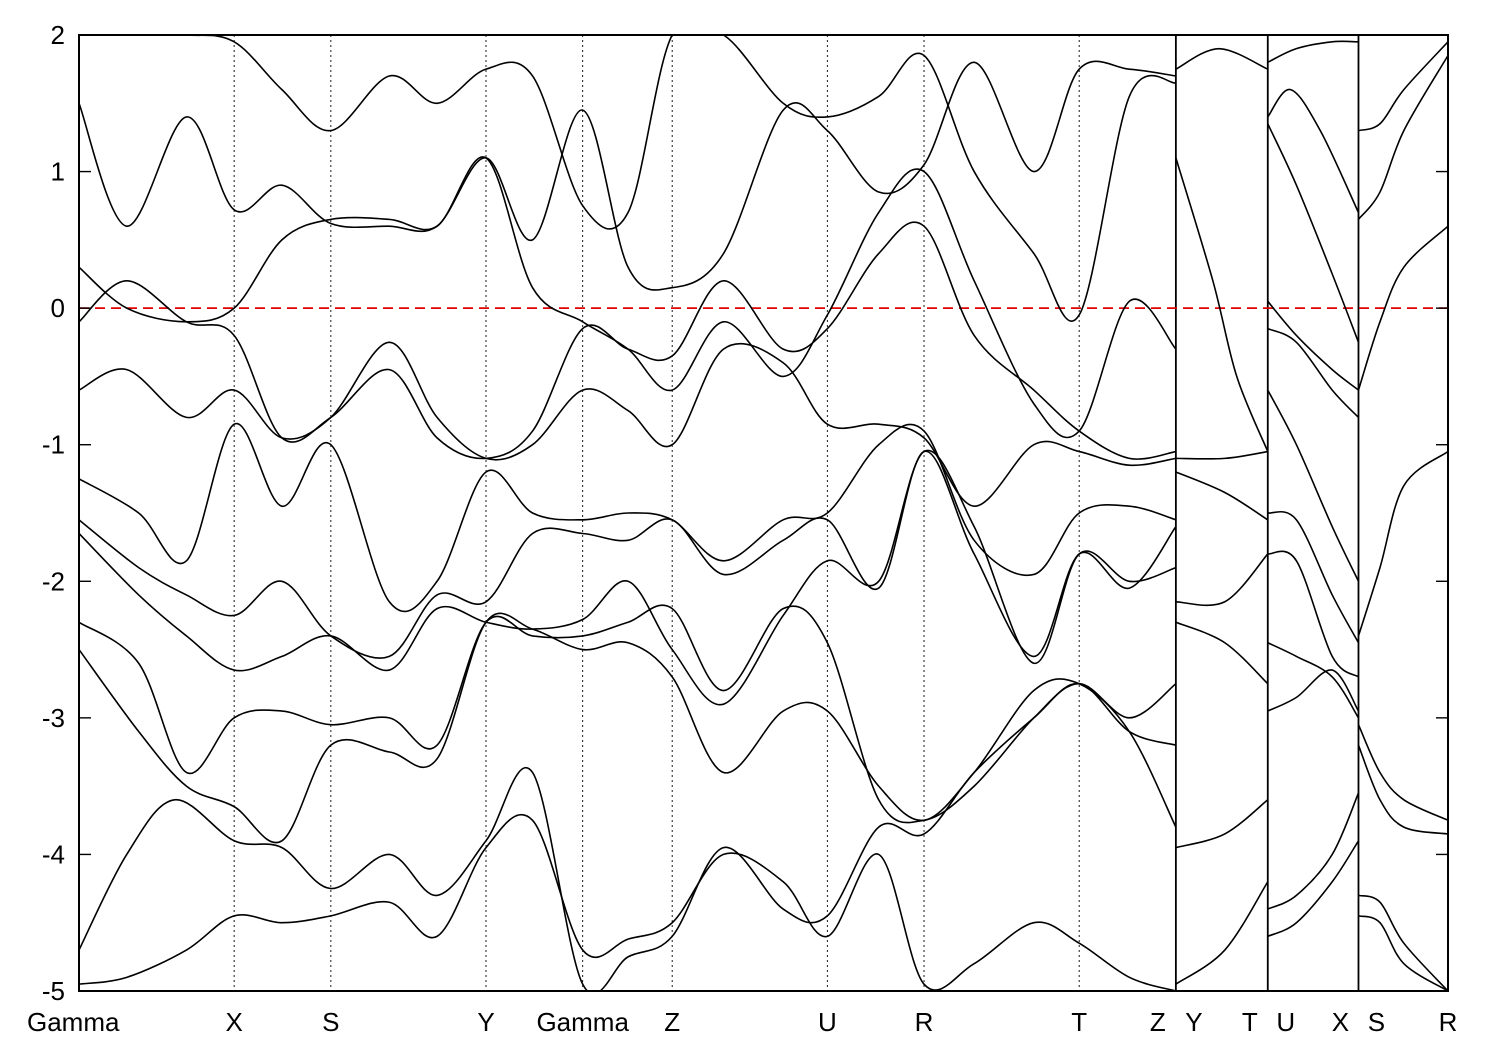  Describe the element at coordinates (53, 991) in the screenshot. I see `y-tick-label: -5` at that location.